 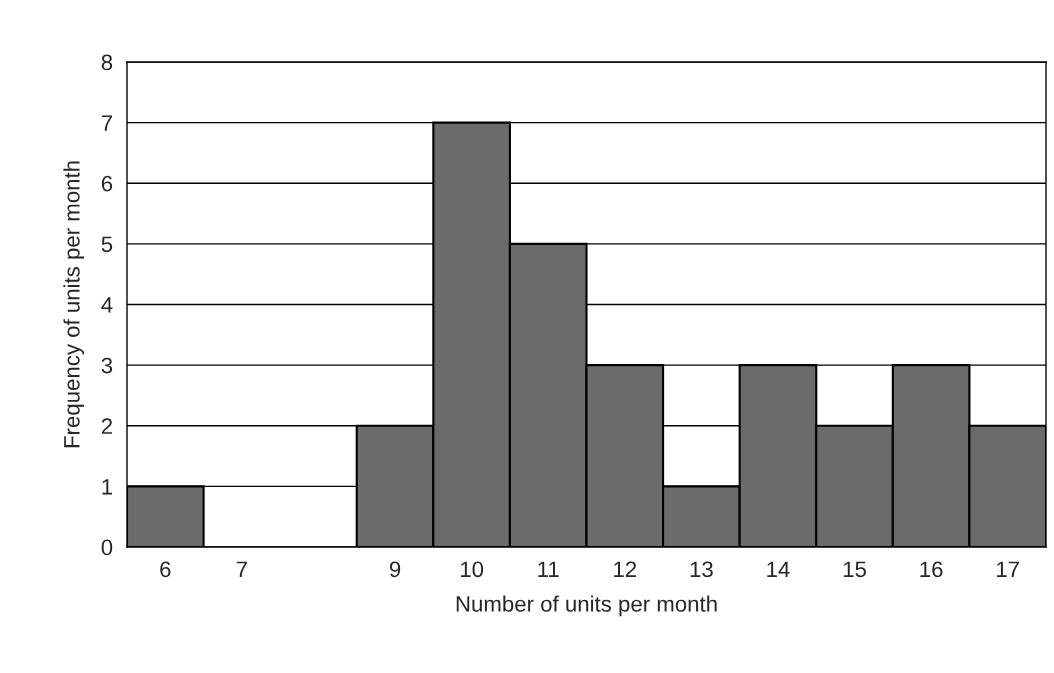 I want to click on x-tick-label: 14, so click(x=778, y=569).